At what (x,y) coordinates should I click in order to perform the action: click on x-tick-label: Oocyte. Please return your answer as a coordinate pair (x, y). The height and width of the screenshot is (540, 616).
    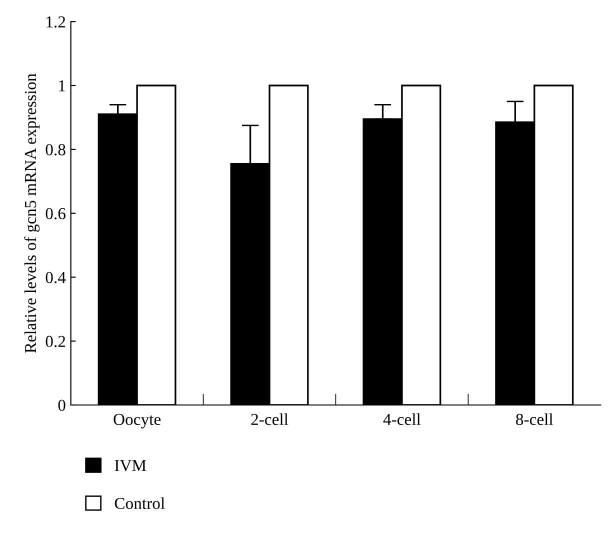
    Looking at the image, I should click on (137, 421).